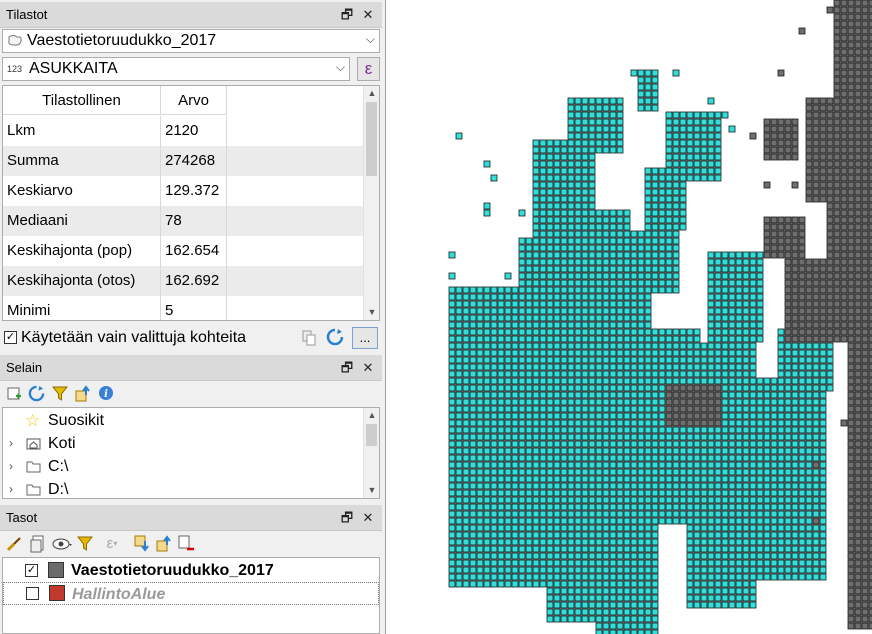  What do you see at coordinates (134, 337) in the screenshot?
I see `selected-only-label: Käytetään vain valittuja kohteita` at bounding box center [134, 337].